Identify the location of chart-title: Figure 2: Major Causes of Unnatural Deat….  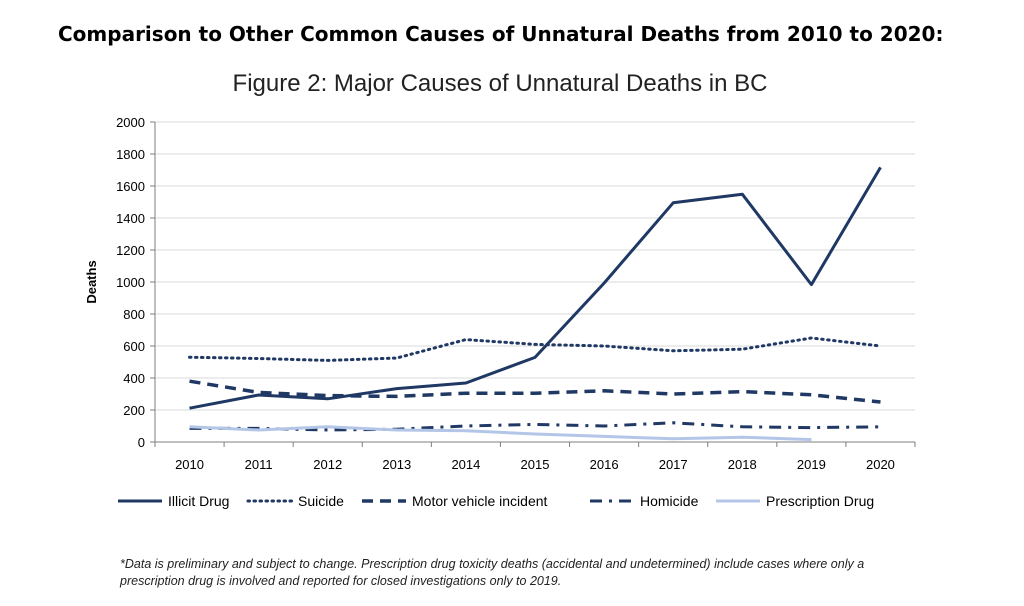
(500, 83).